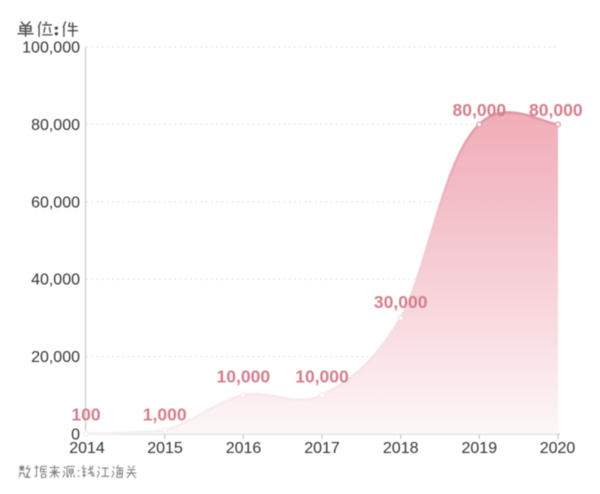 The width and height of the screenshot is (600, 494). What do you see at coordinates (51, 48) in the screenshot?
I see `svg-text: 100,000` at bounding box center [51, 48].